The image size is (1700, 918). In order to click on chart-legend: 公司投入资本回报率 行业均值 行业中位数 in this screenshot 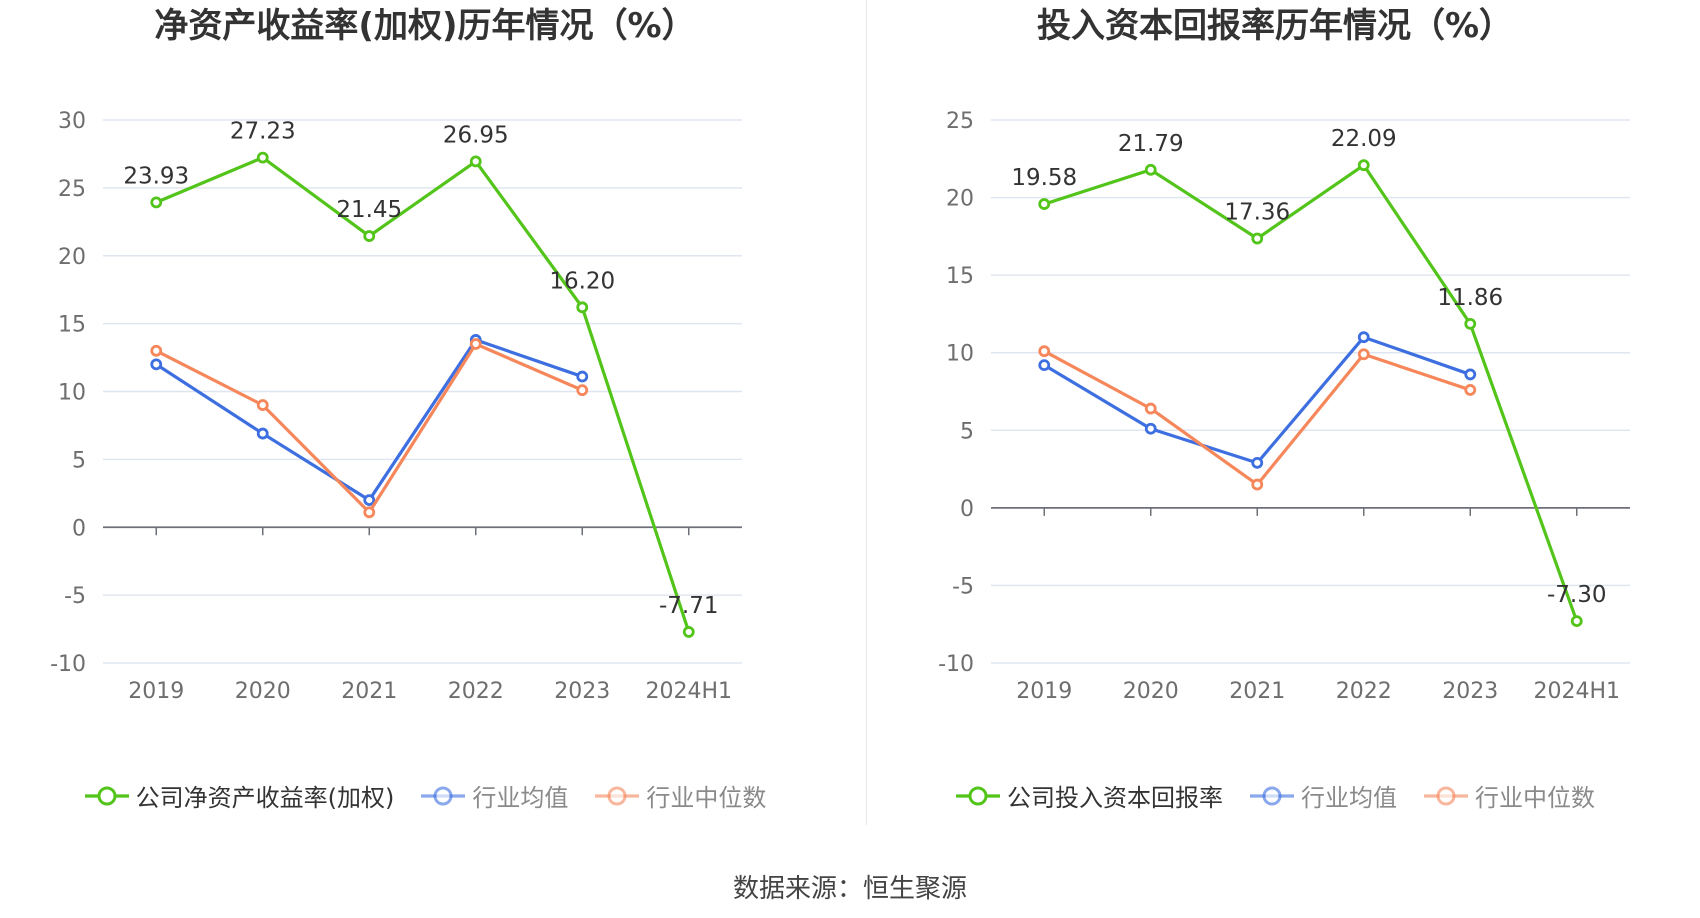, I will do `click(1275, 795)`.